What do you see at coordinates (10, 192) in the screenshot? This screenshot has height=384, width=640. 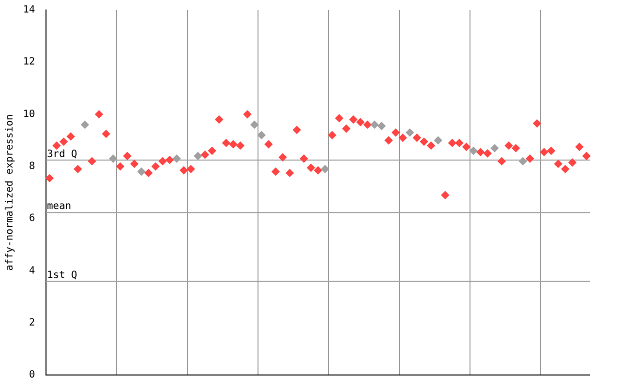 I see `y-axis-title: affy-normalized expression` at bounding box center [10, 192].